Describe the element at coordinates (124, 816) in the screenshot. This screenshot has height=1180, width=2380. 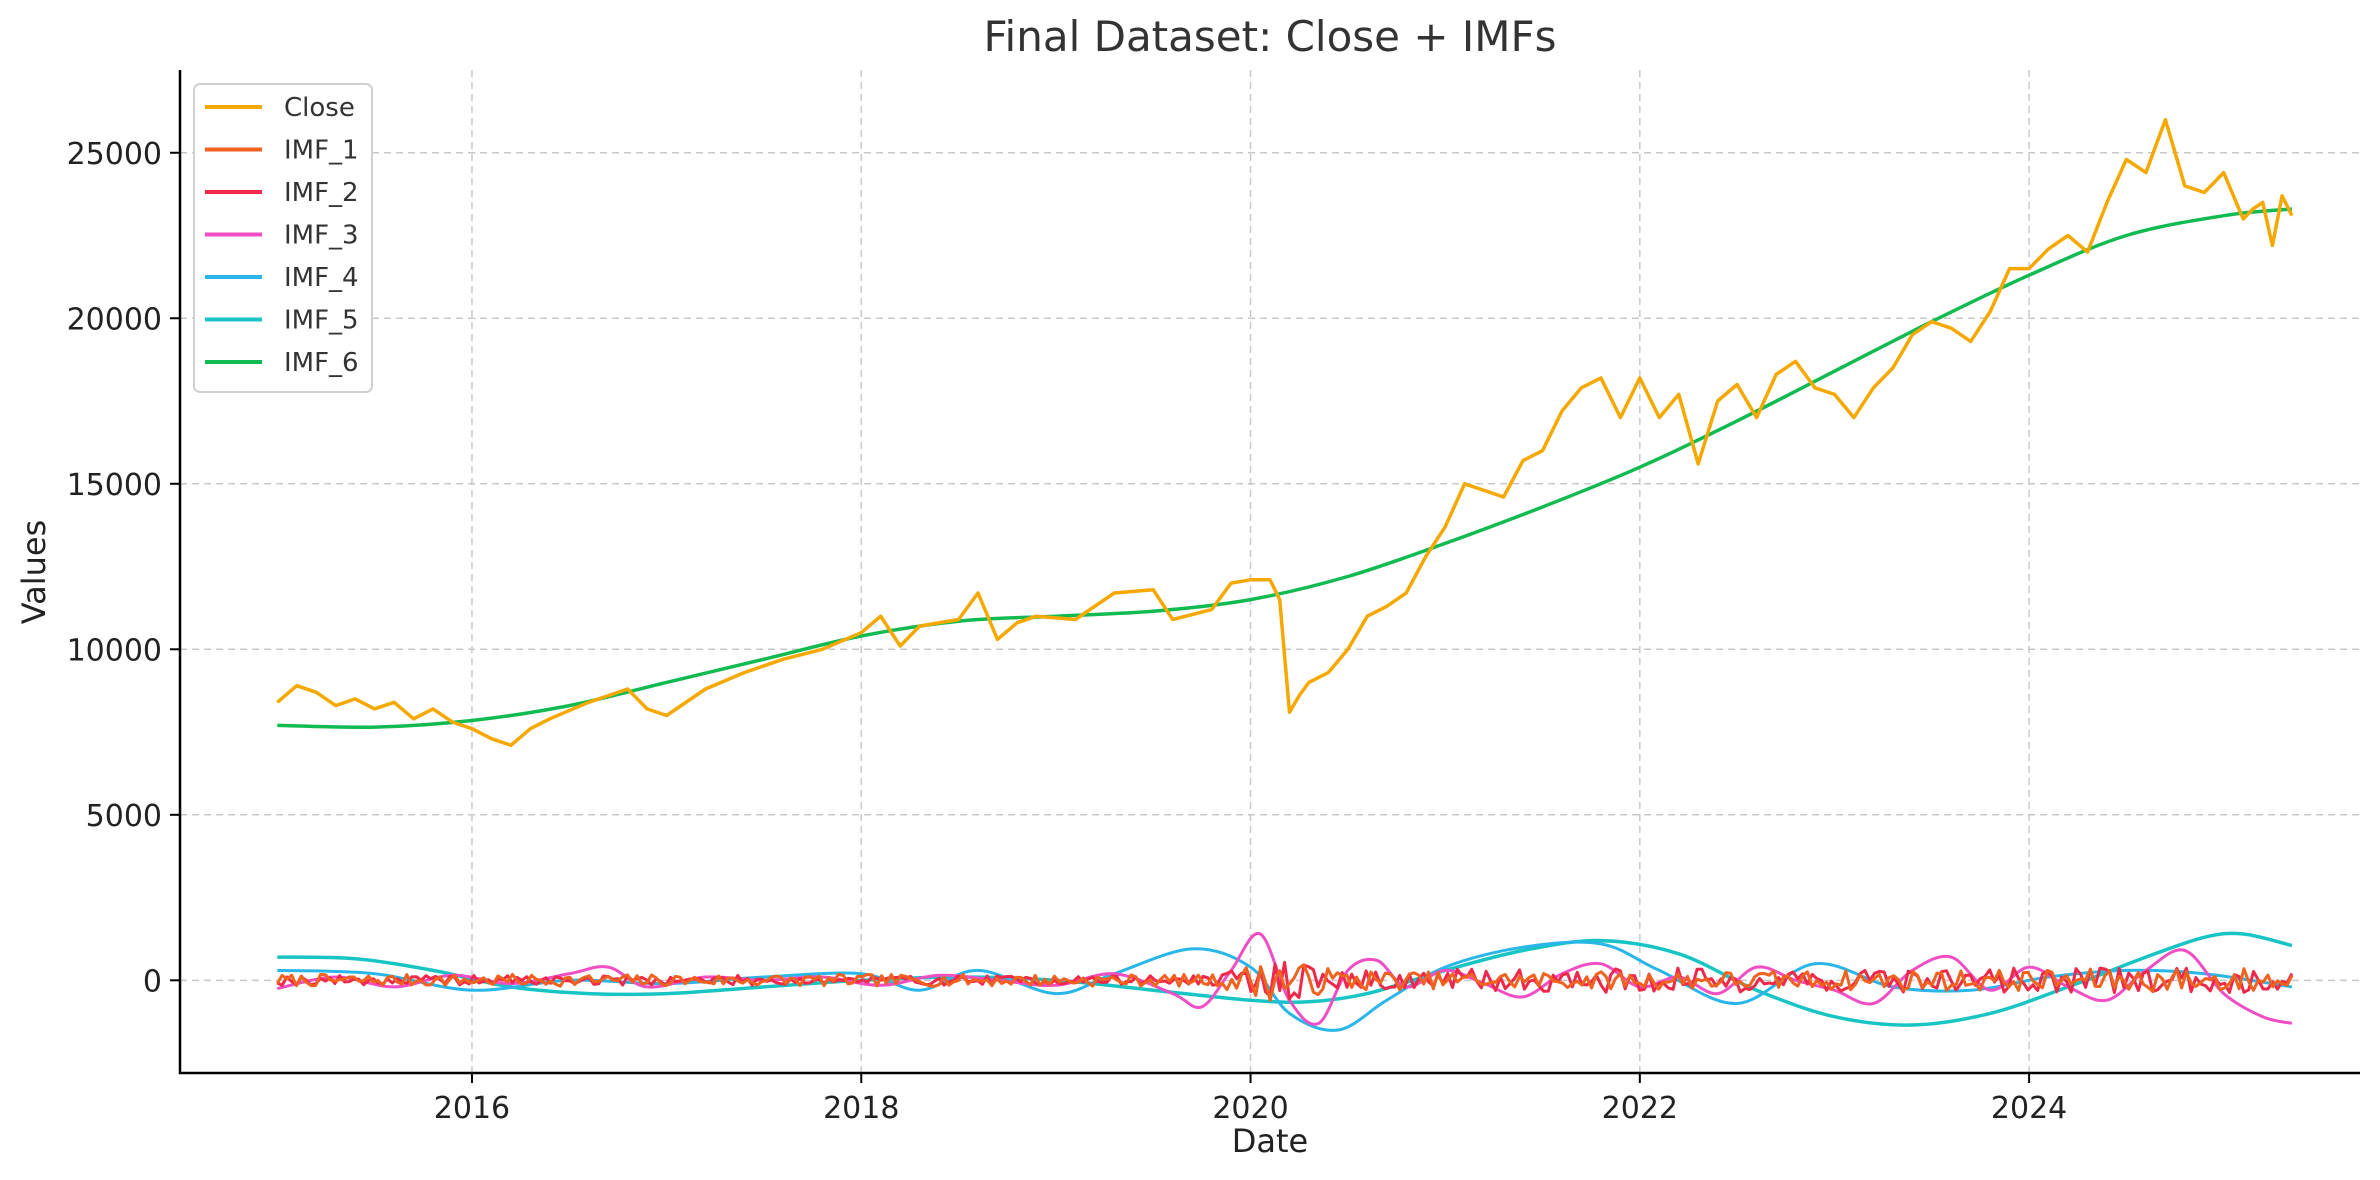
I see `y-tick-label: 5000` at that location.